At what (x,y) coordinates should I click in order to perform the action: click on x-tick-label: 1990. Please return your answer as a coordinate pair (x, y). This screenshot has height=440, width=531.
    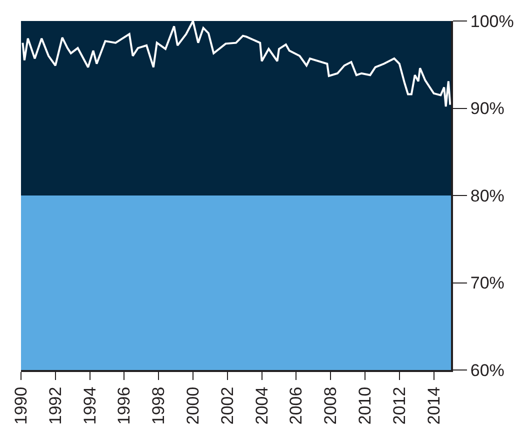
    Looking at the image, I should click on (21, 405).